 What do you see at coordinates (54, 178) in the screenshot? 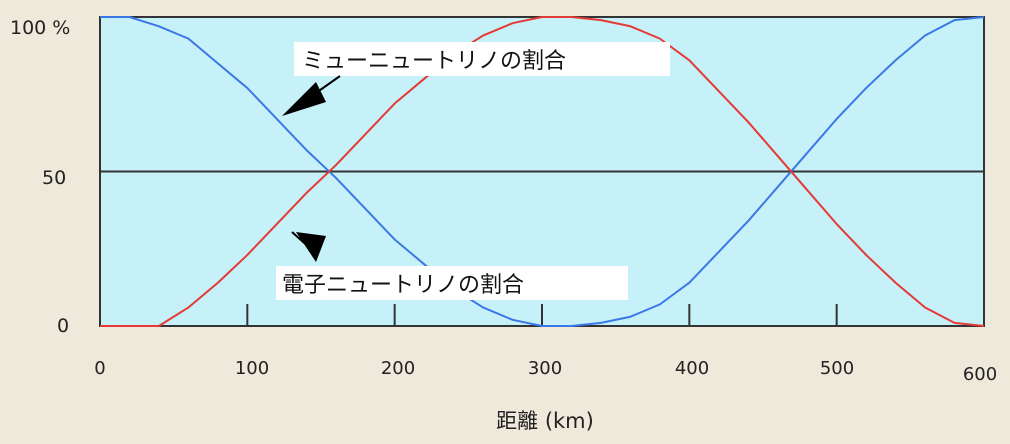
I see `y-tick-label-50: 50` at bounding box center [54, 178].